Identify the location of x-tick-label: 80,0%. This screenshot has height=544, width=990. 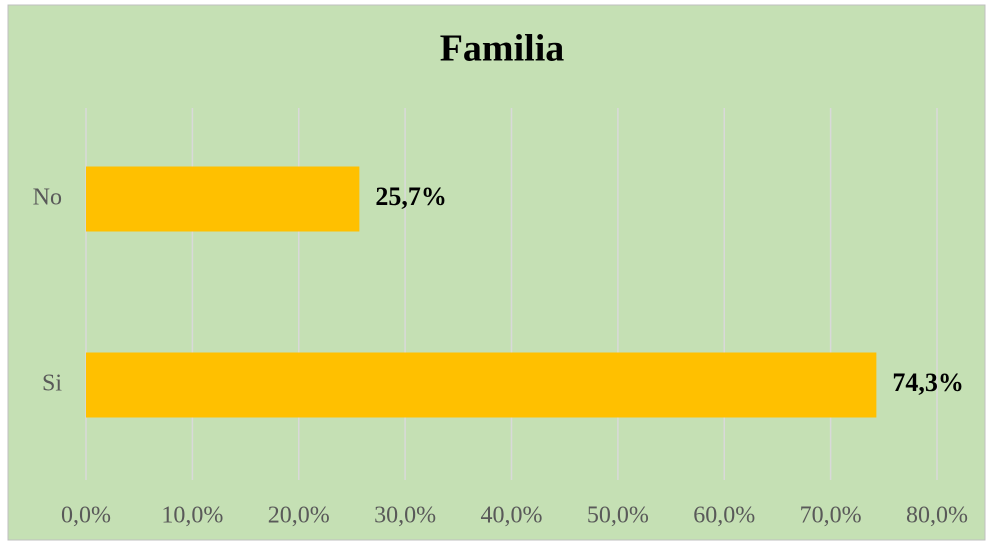
(937, 516).